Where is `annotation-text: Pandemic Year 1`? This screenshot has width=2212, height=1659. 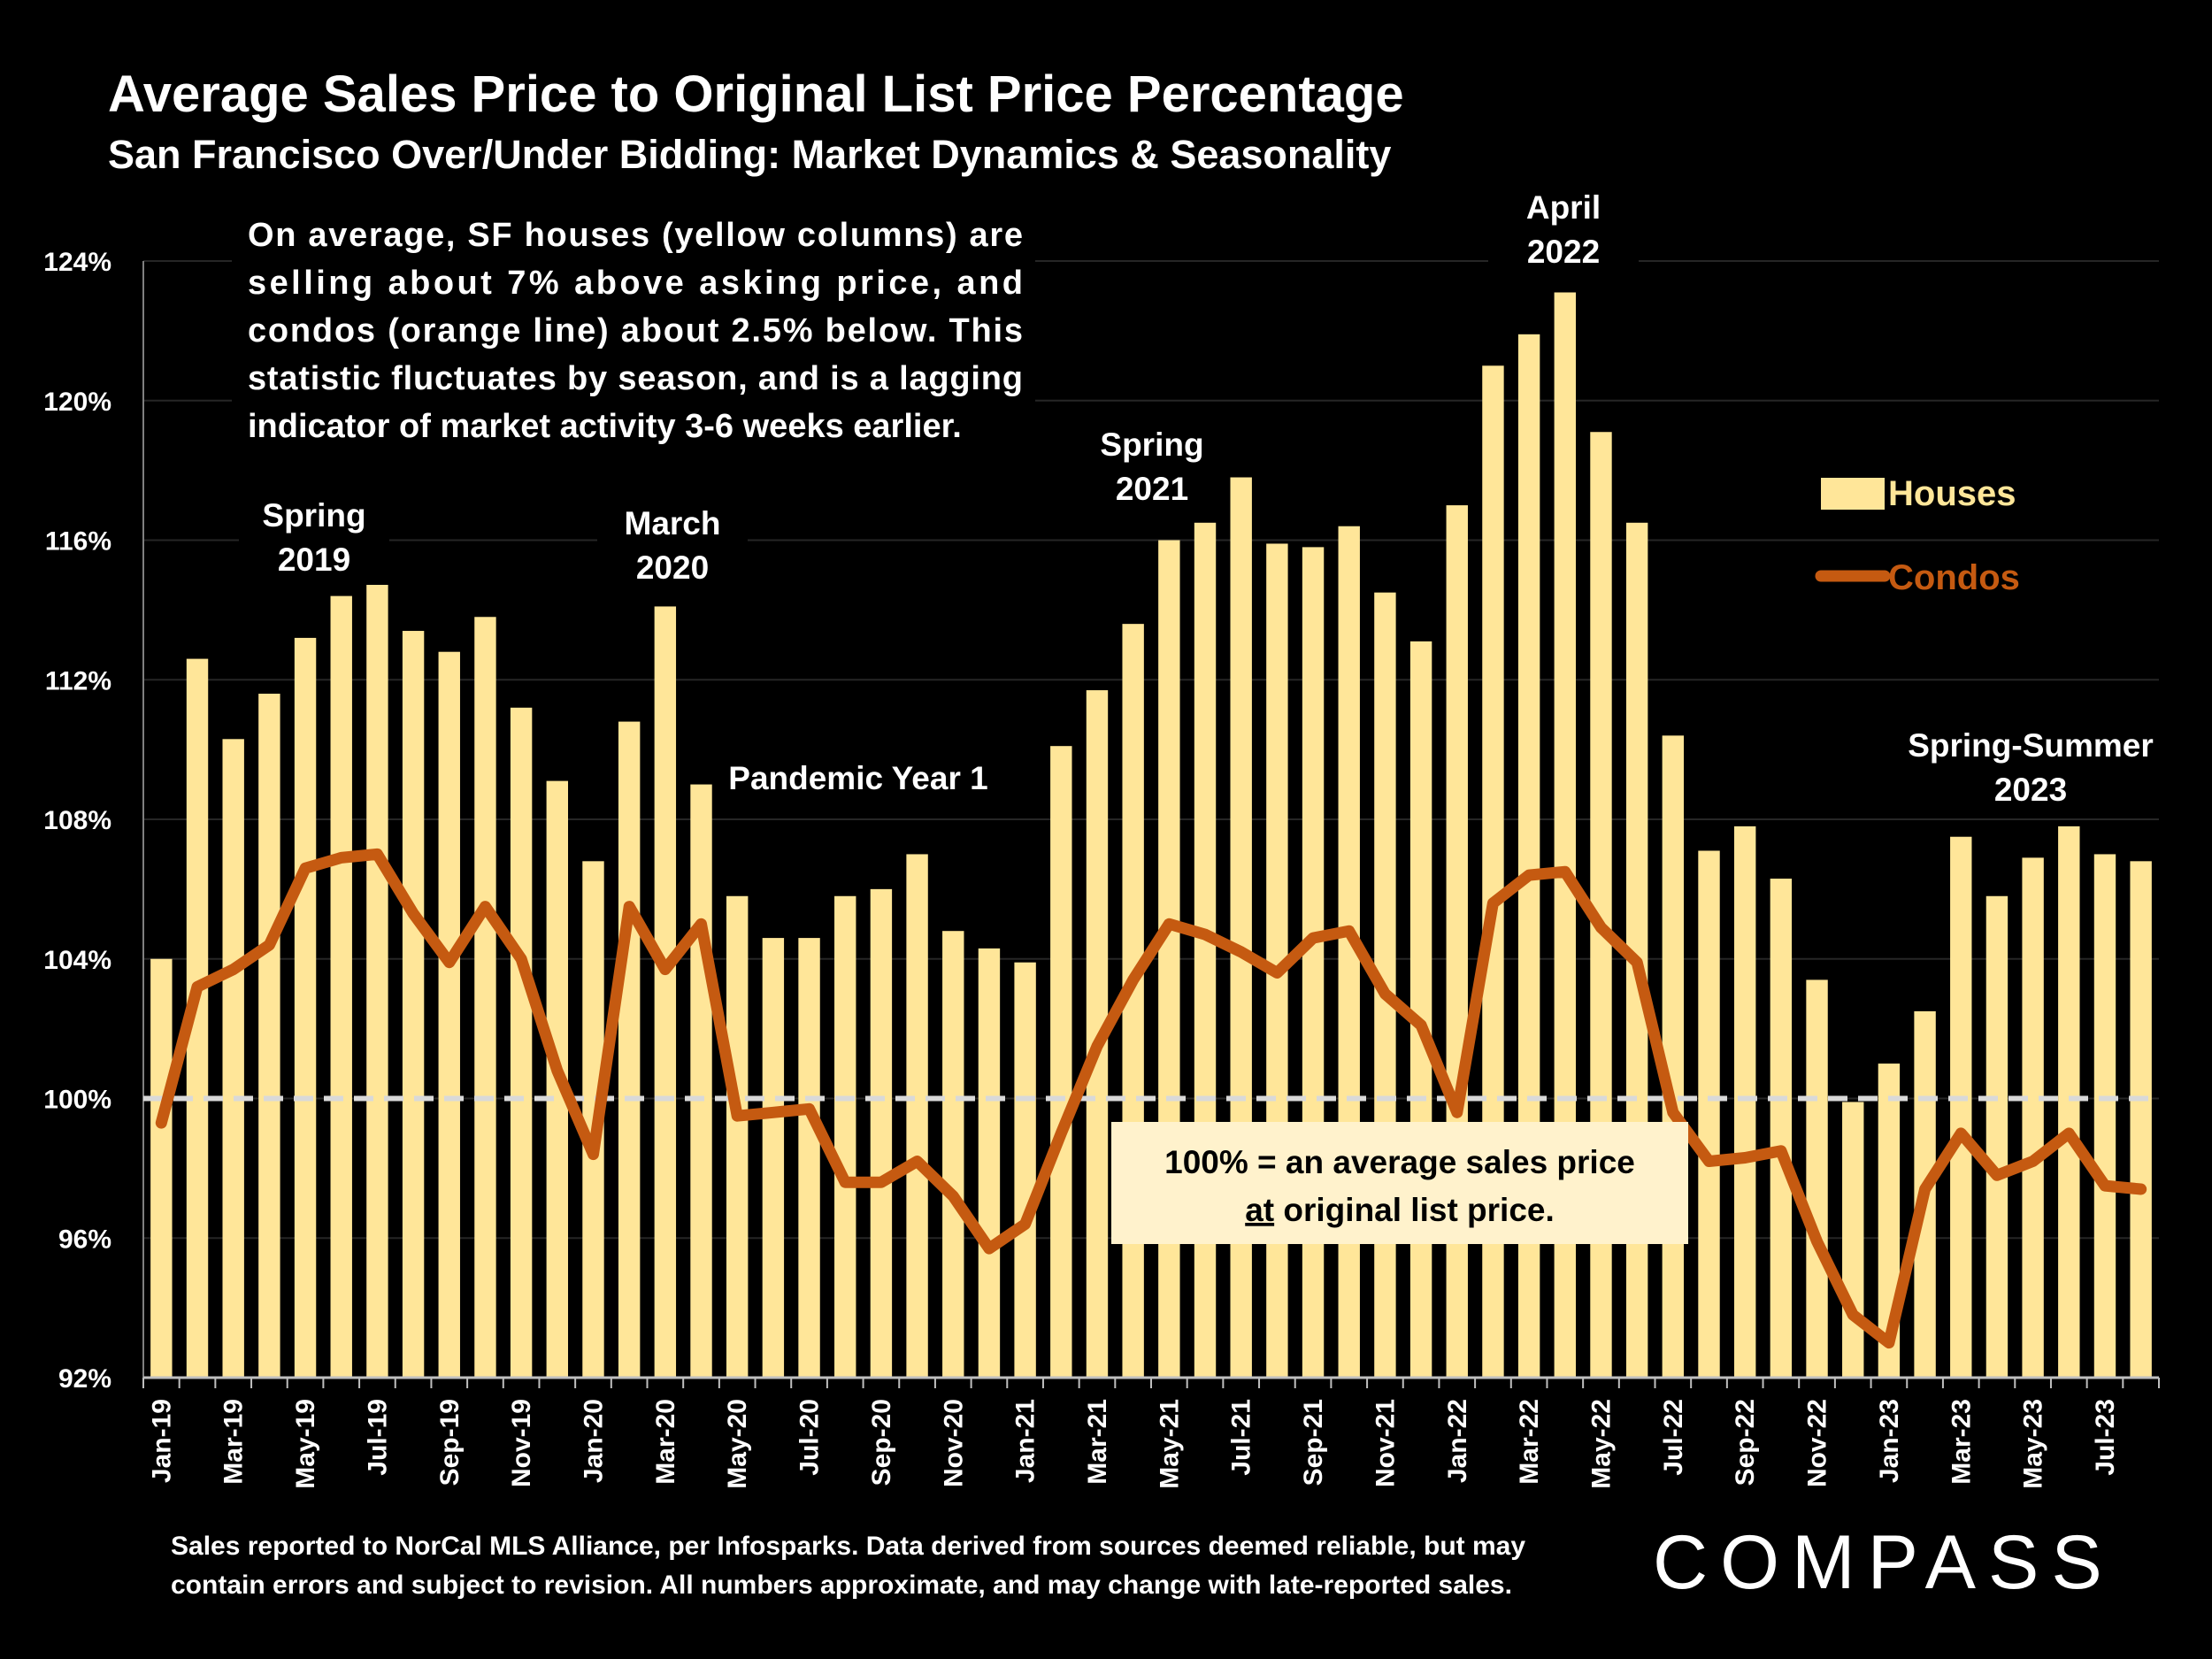
annotation-text: Pandemic Year 1 is located at coordinates (858, 778).